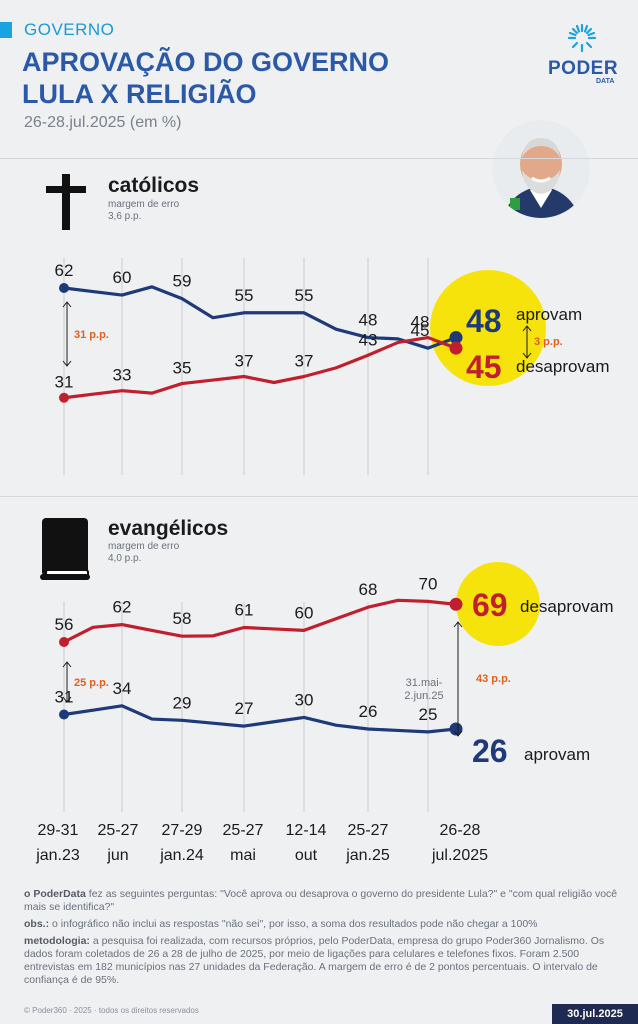  Describe the element at coordinates (64, 624) in the screenshot. I see `data-label-1-0-0: 56` at that location.